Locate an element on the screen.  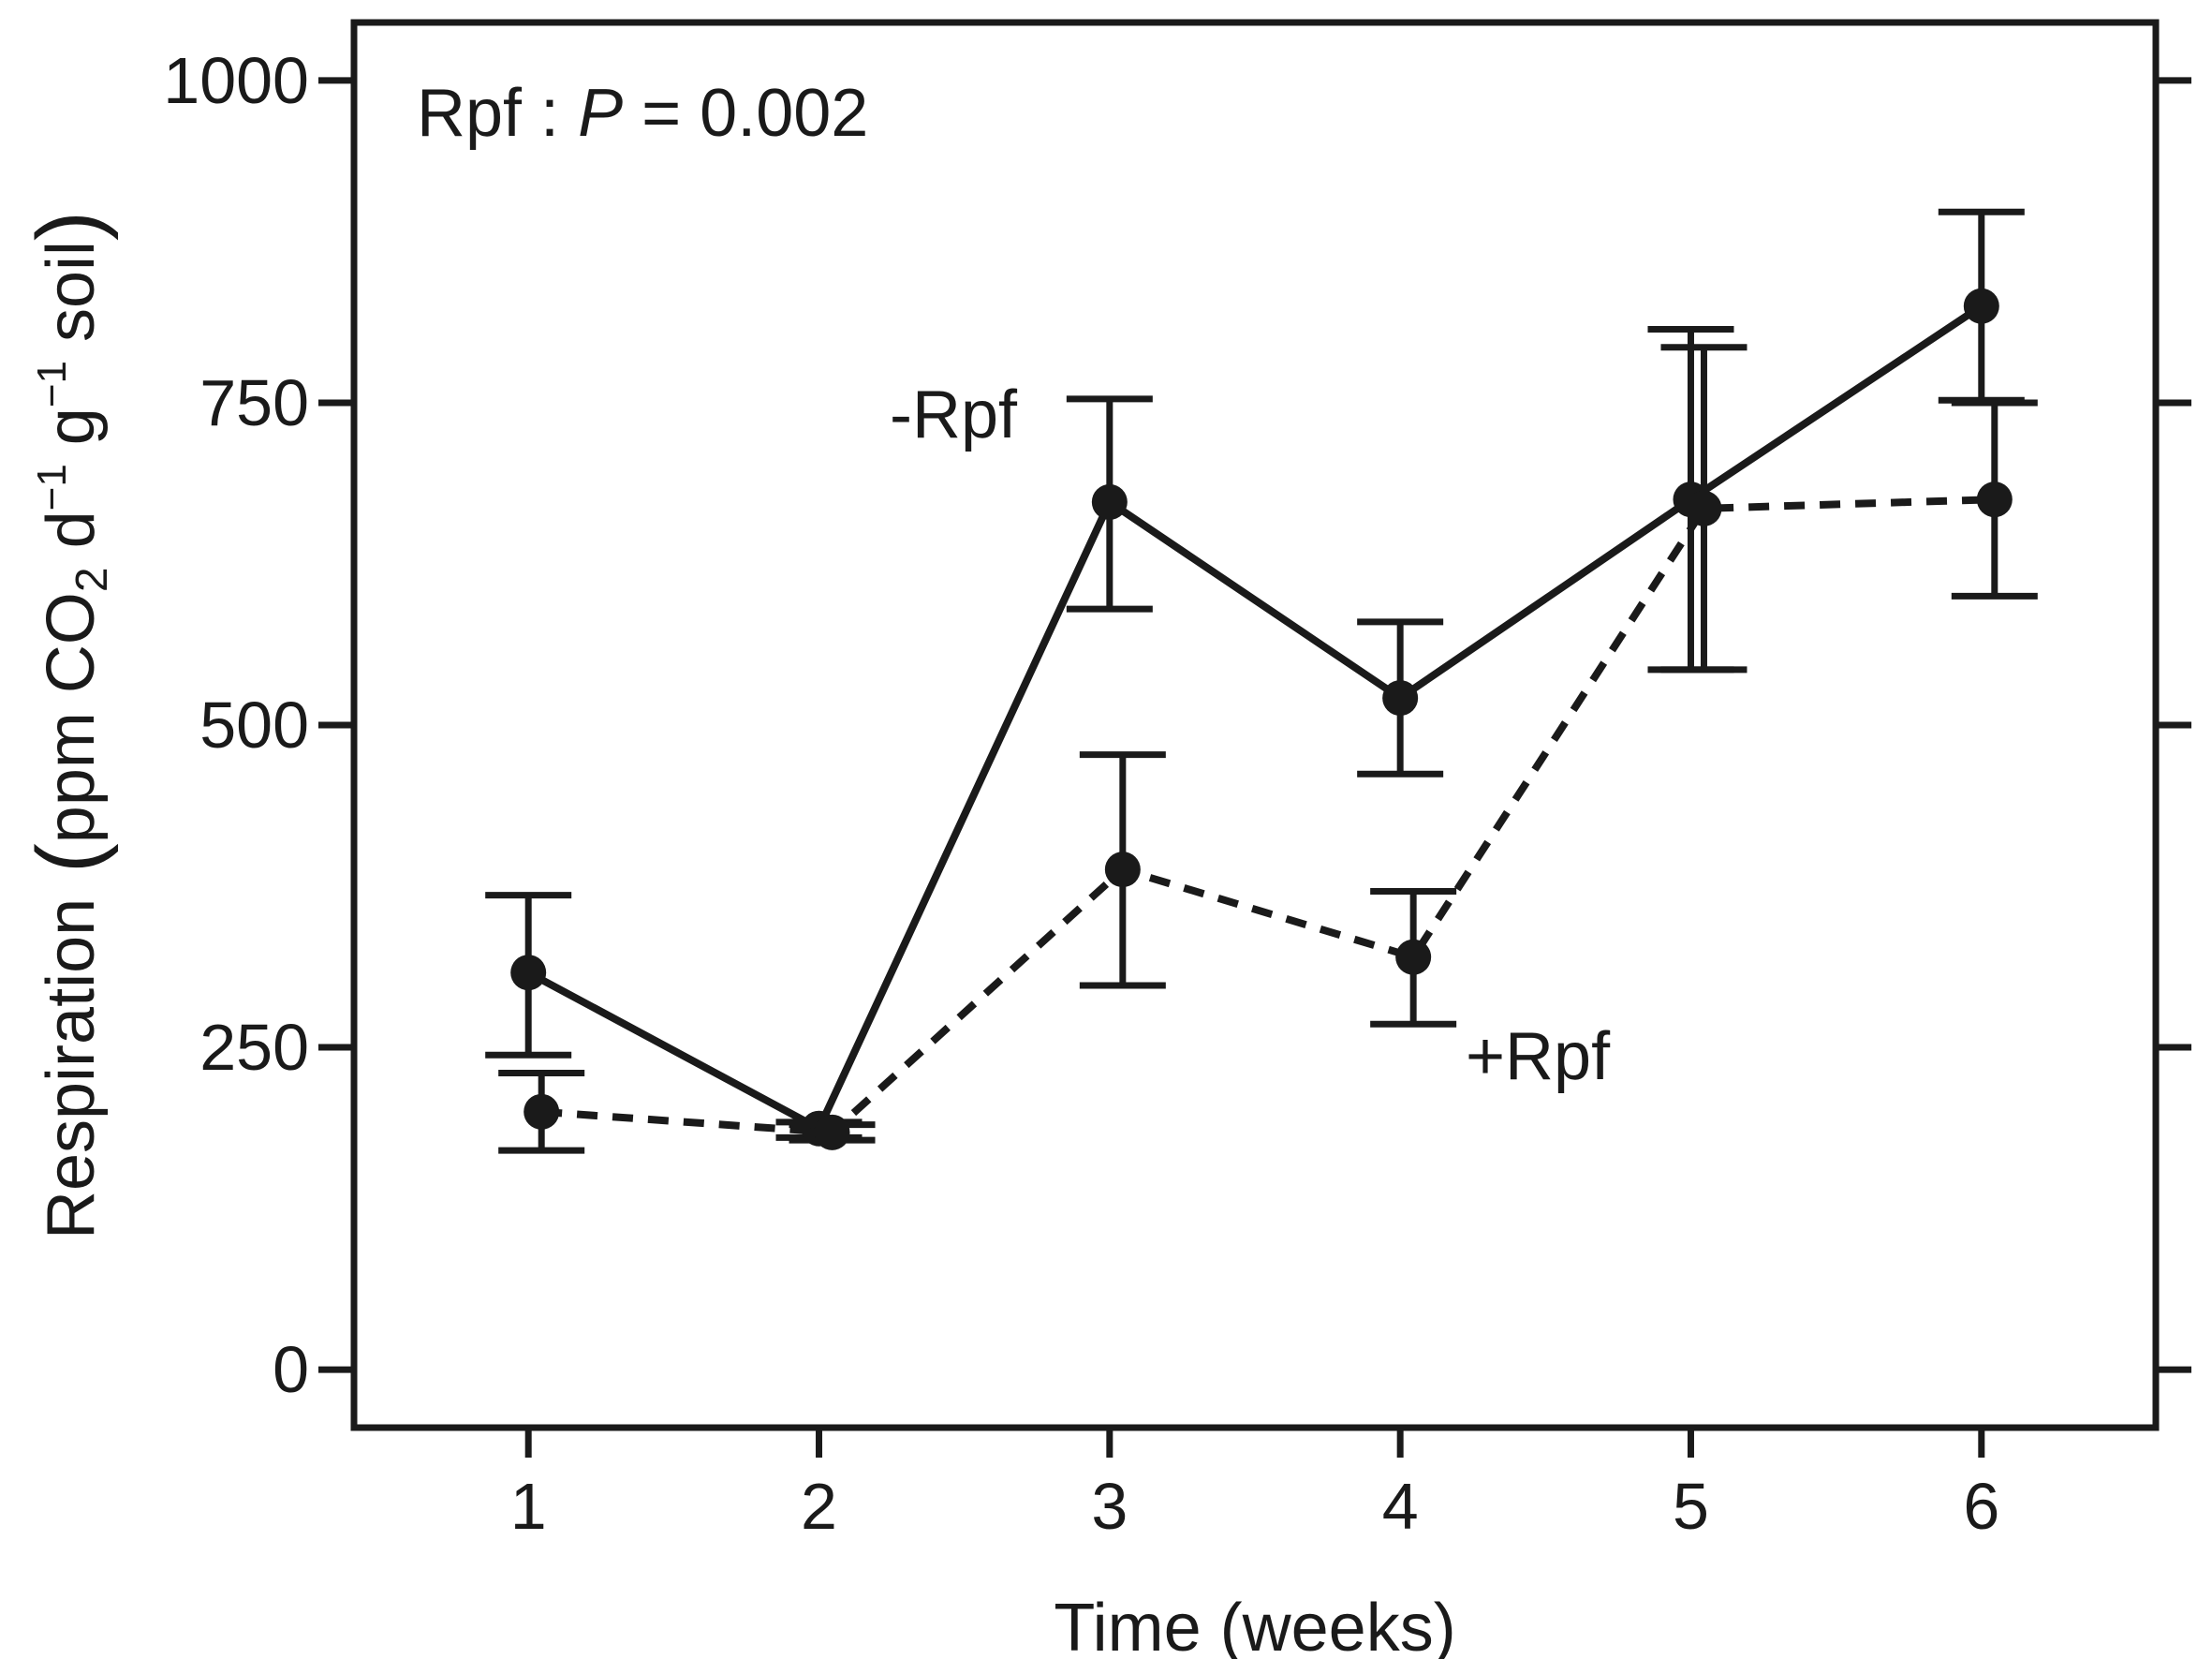
x-tick-label-4: 4 is located at coordinates (1400, 1506).